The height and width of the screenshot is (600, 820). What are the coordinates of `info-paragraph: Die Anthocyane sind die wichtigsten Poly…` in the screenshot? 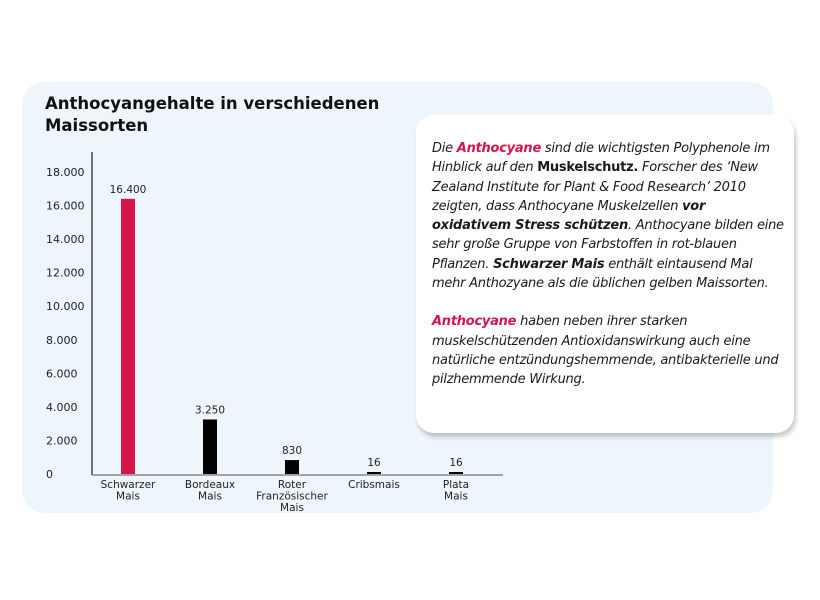 It's located at (608, 216).